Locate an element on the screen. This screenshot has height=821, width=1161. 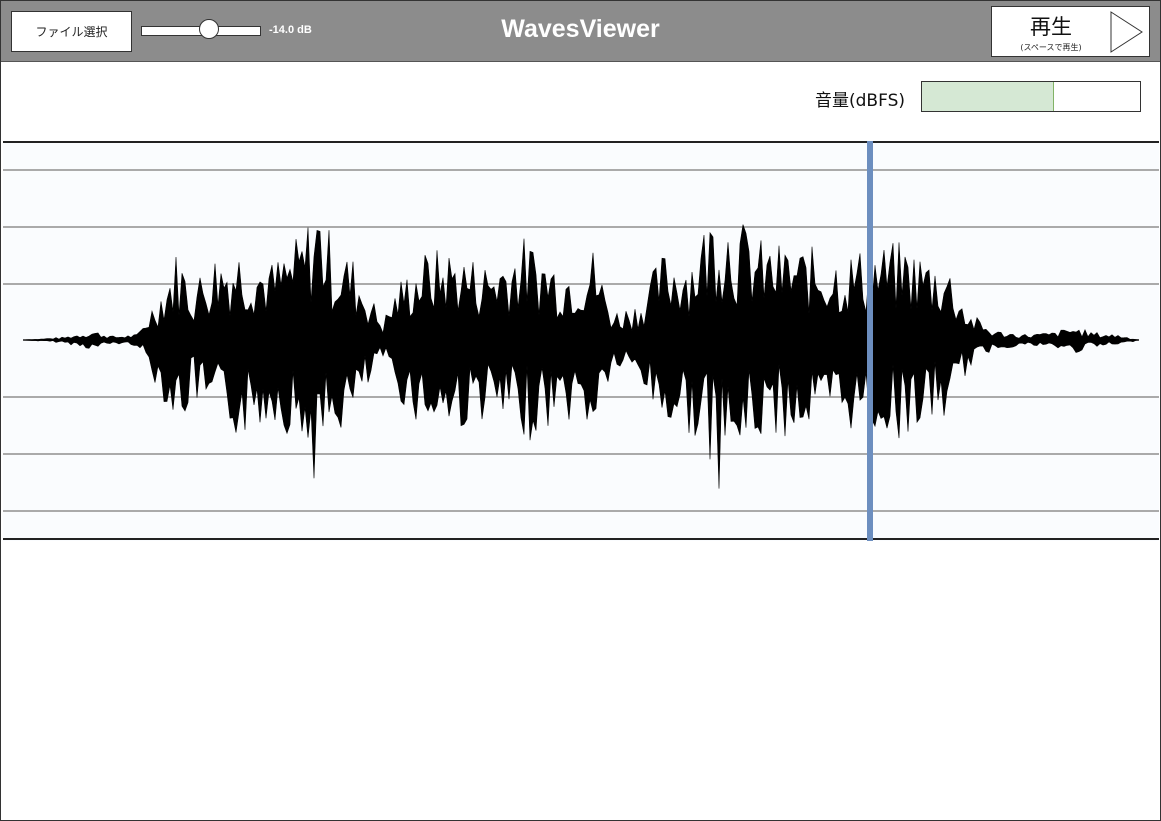
gain-db-label: -14.0 dB is located at coordinates (290, 30).